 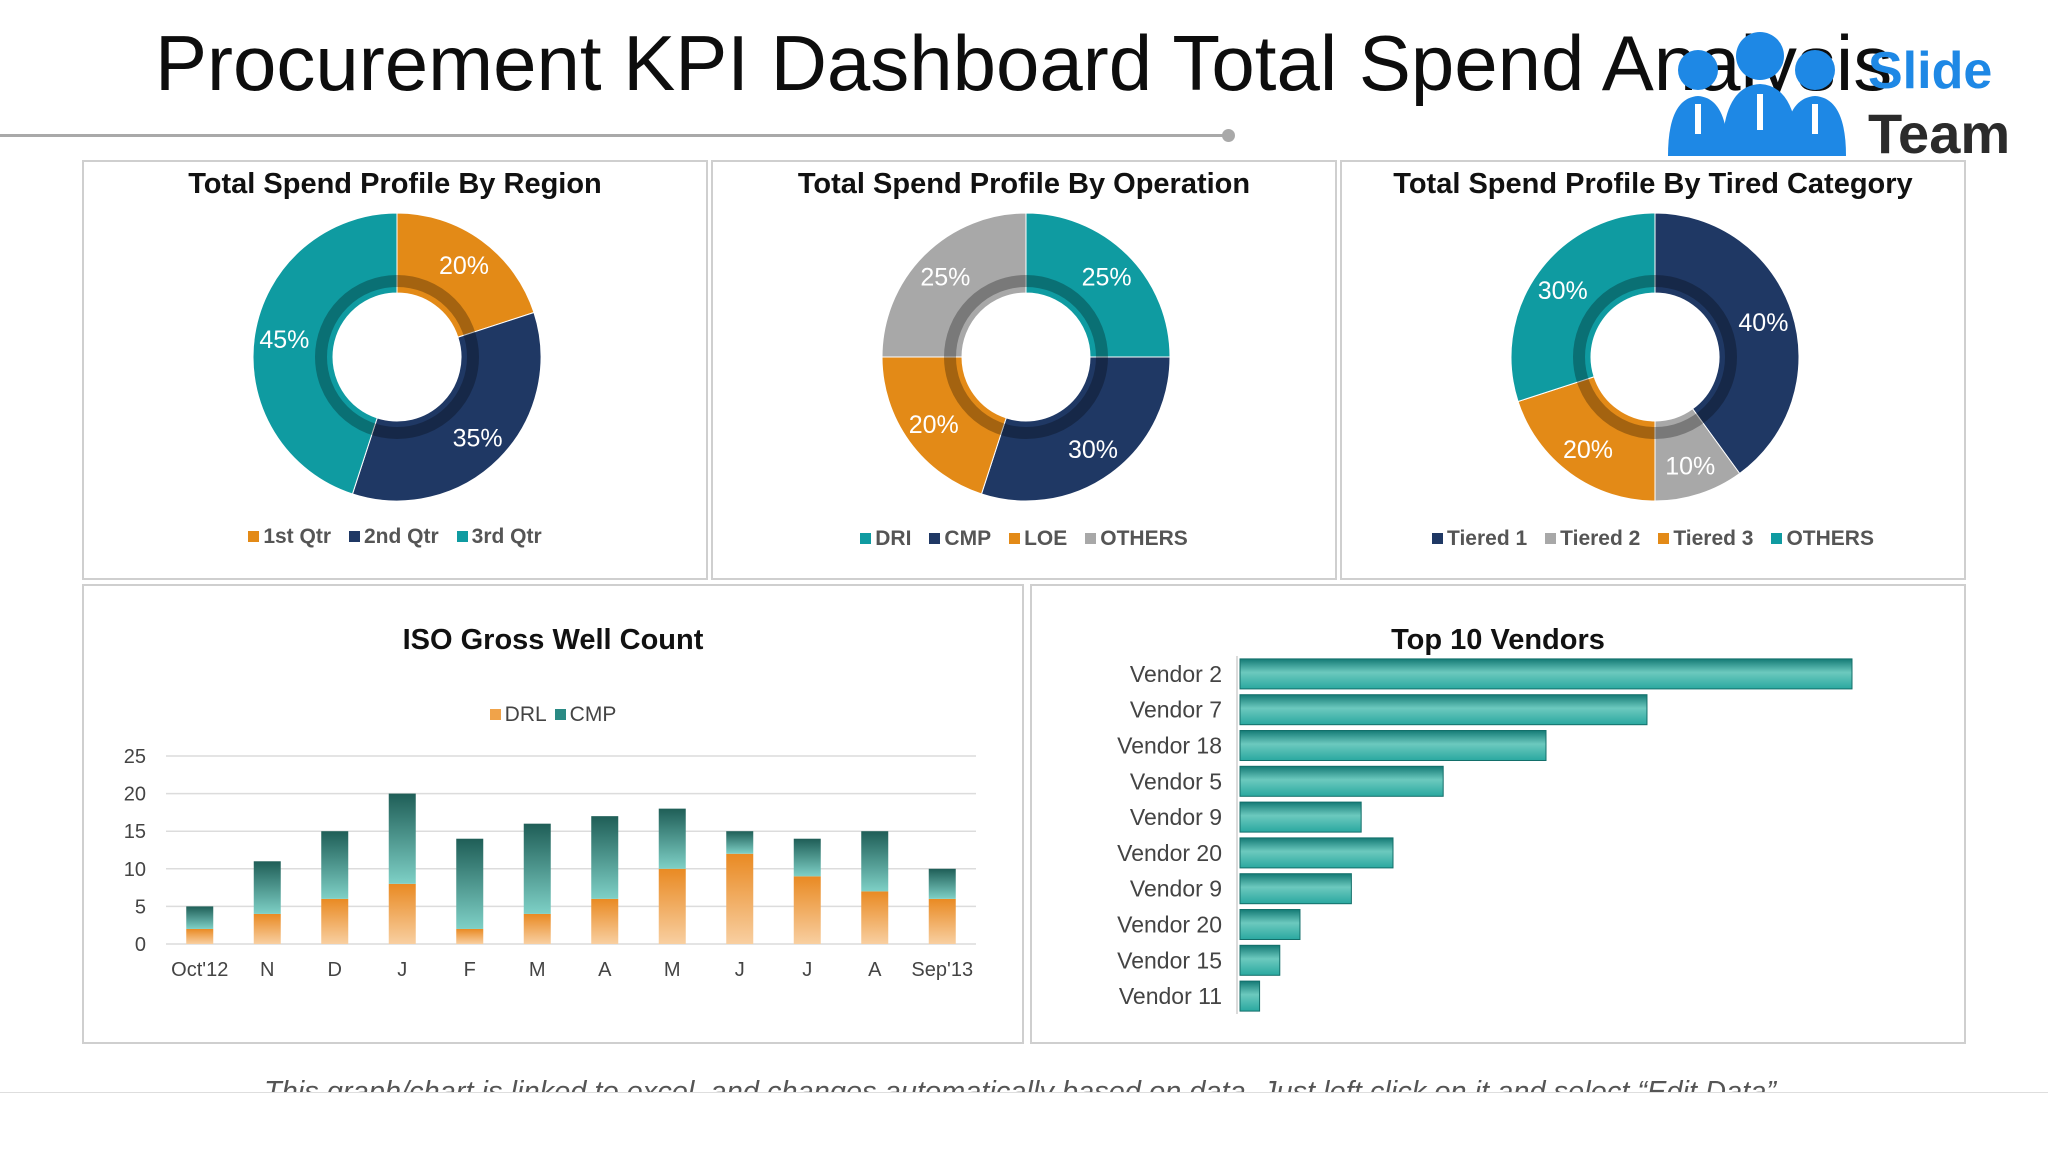 What do you see at coordinates (1024, 184) in the screenshot?
I see `chart-title: Total Spend Profile By Operation` at bounding box center [1024, 184].